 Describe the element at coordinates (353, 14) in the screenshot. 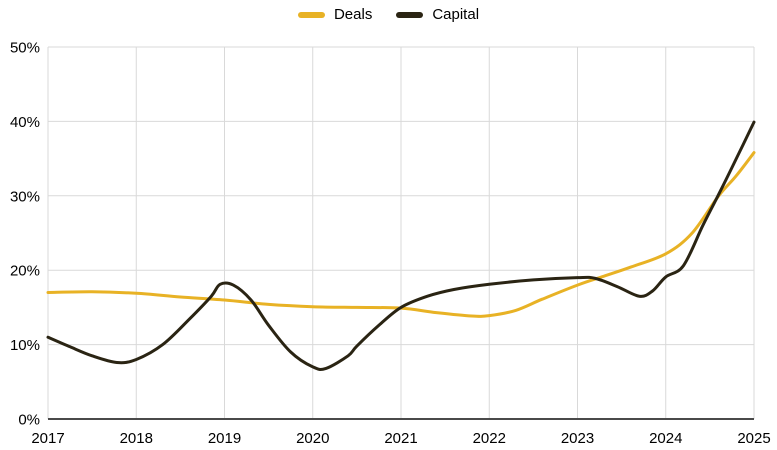

I see `legend-label-deals: Deals` at that location.